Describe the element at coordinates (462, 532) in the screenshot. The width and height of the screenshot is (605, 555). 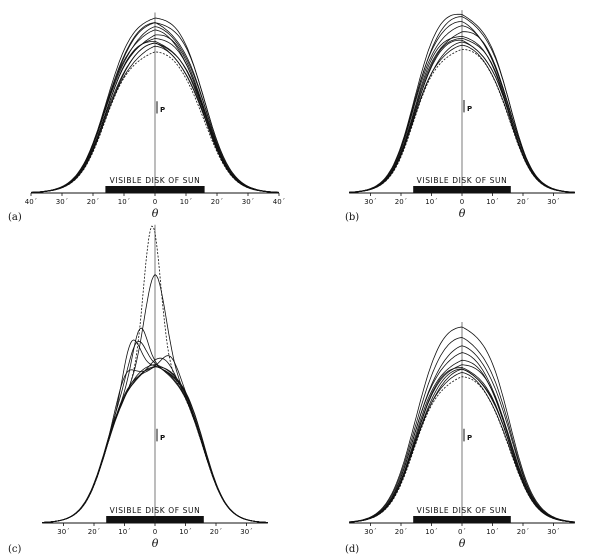
I see `x-tick-label: 0´` at that location.